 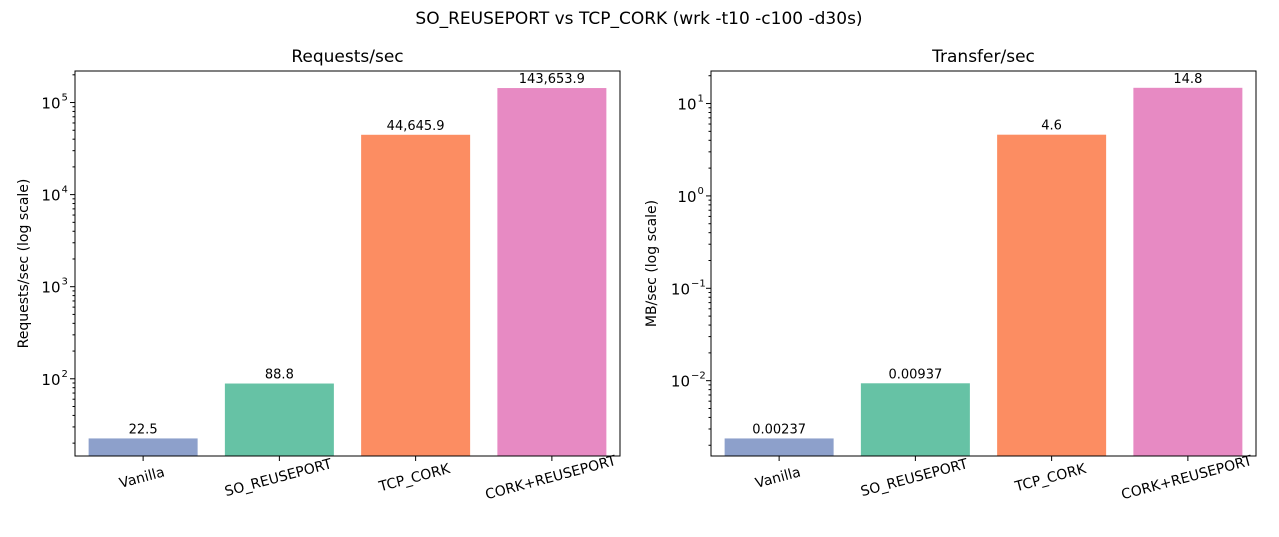 What do you see at coordinates (347, 57) in the screenshot?
I see `panel-title: Requests/sec` at bounding box center [347, 57].